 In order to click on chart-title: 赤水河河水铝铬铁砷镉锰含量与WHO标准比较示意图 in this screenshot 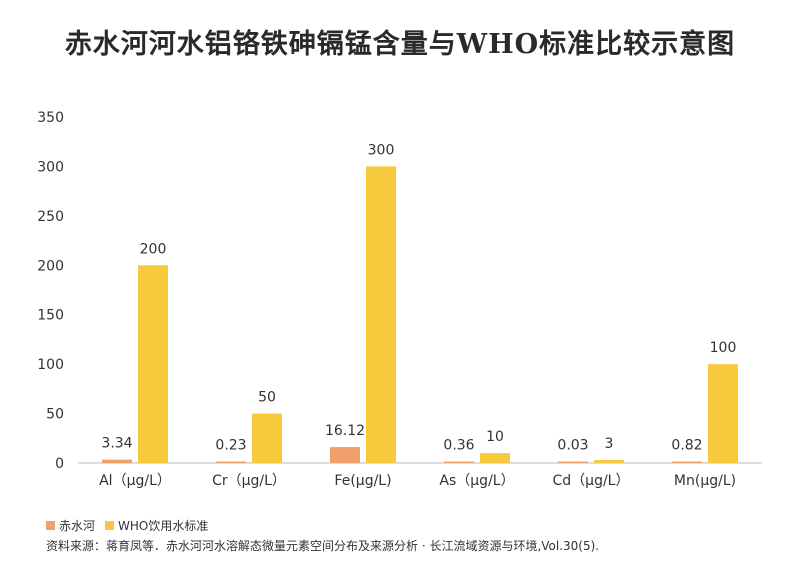, I will do `click(400, 44)`.